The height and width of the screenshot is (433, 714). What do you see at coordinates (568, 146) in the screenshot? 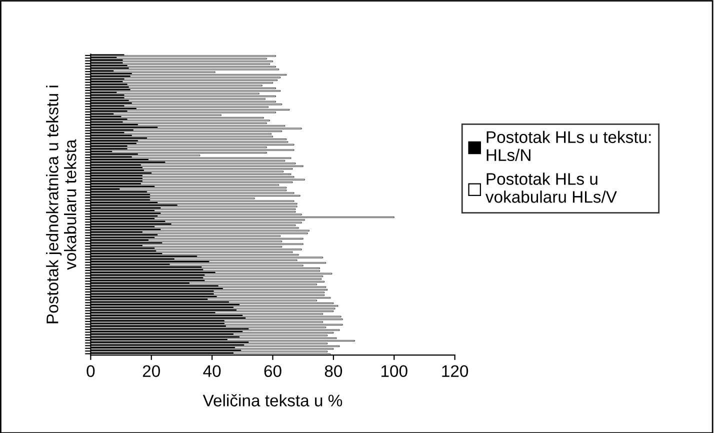
I see `legend-label: Postotak HLs u tekstu: HLs/N` at bounding box center [568, 146].